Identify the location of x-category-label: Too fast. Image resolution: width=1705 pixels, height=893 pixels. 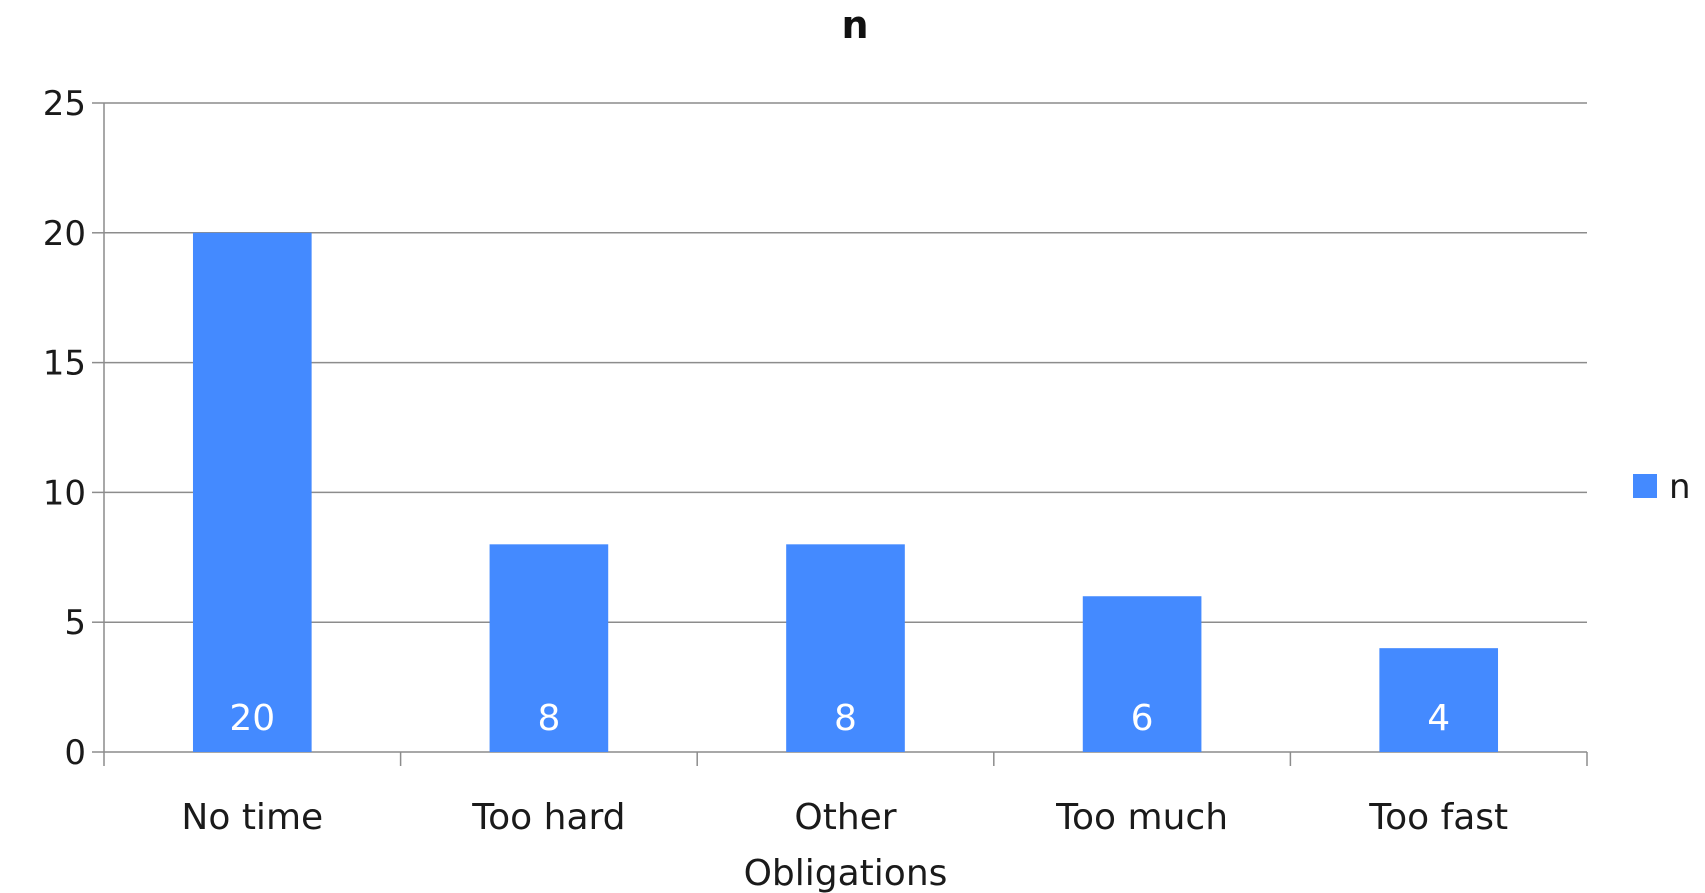
(1438, 817).